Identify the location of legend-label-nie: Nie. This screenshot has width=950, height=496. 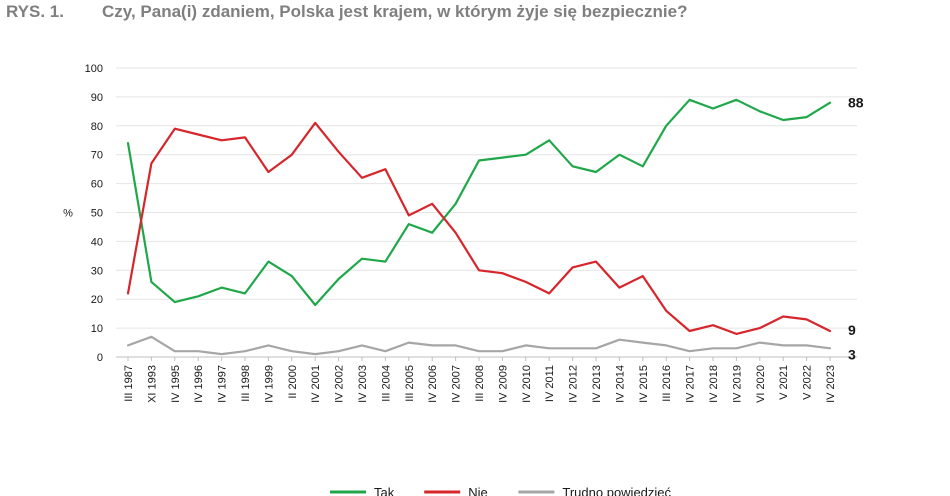
(478, 490).